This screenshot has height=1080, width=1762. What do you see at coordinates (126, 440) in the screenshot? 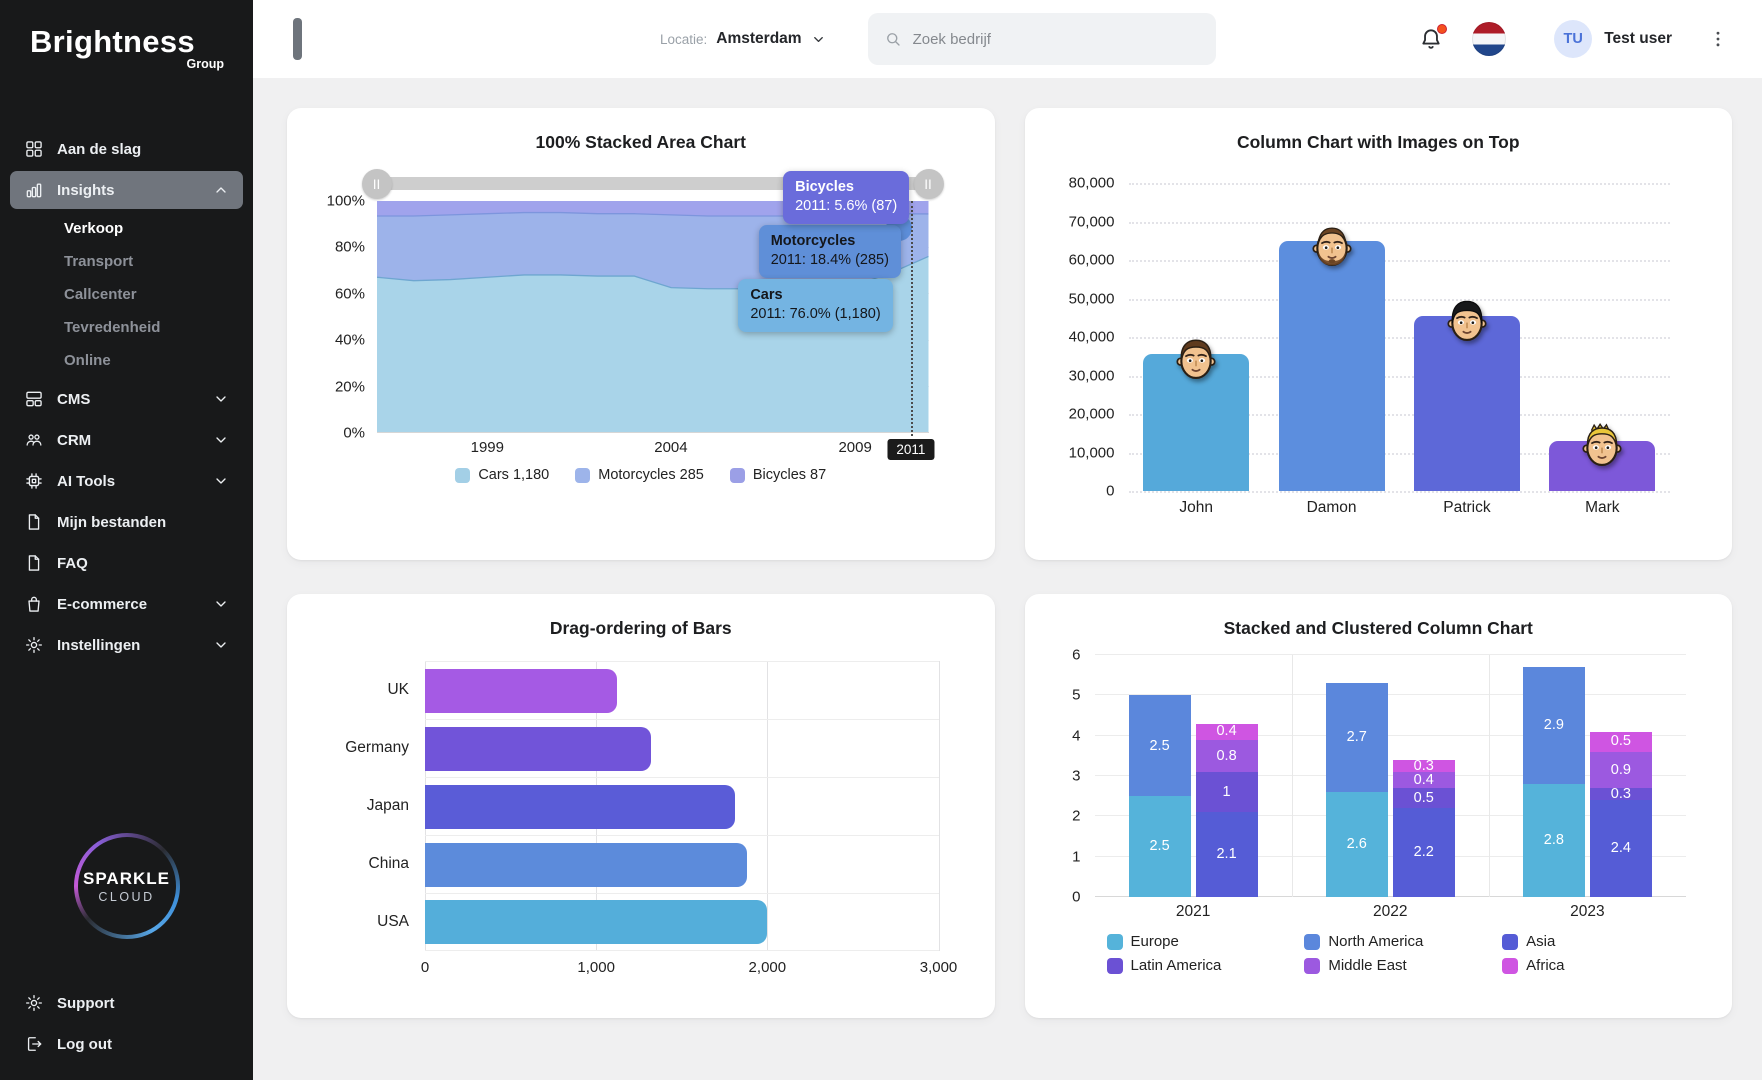
I see `sidebar-item-crm: CRM` at bounding box center [126, 440].